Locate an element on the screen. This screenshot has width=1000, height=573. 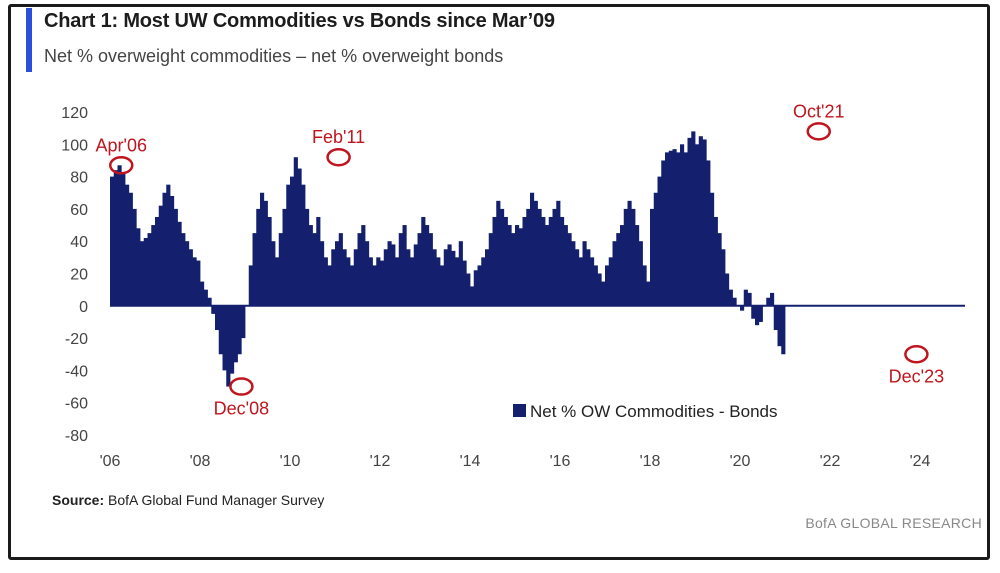
x-tick-label: '06 is located at coordinates (110, 461).